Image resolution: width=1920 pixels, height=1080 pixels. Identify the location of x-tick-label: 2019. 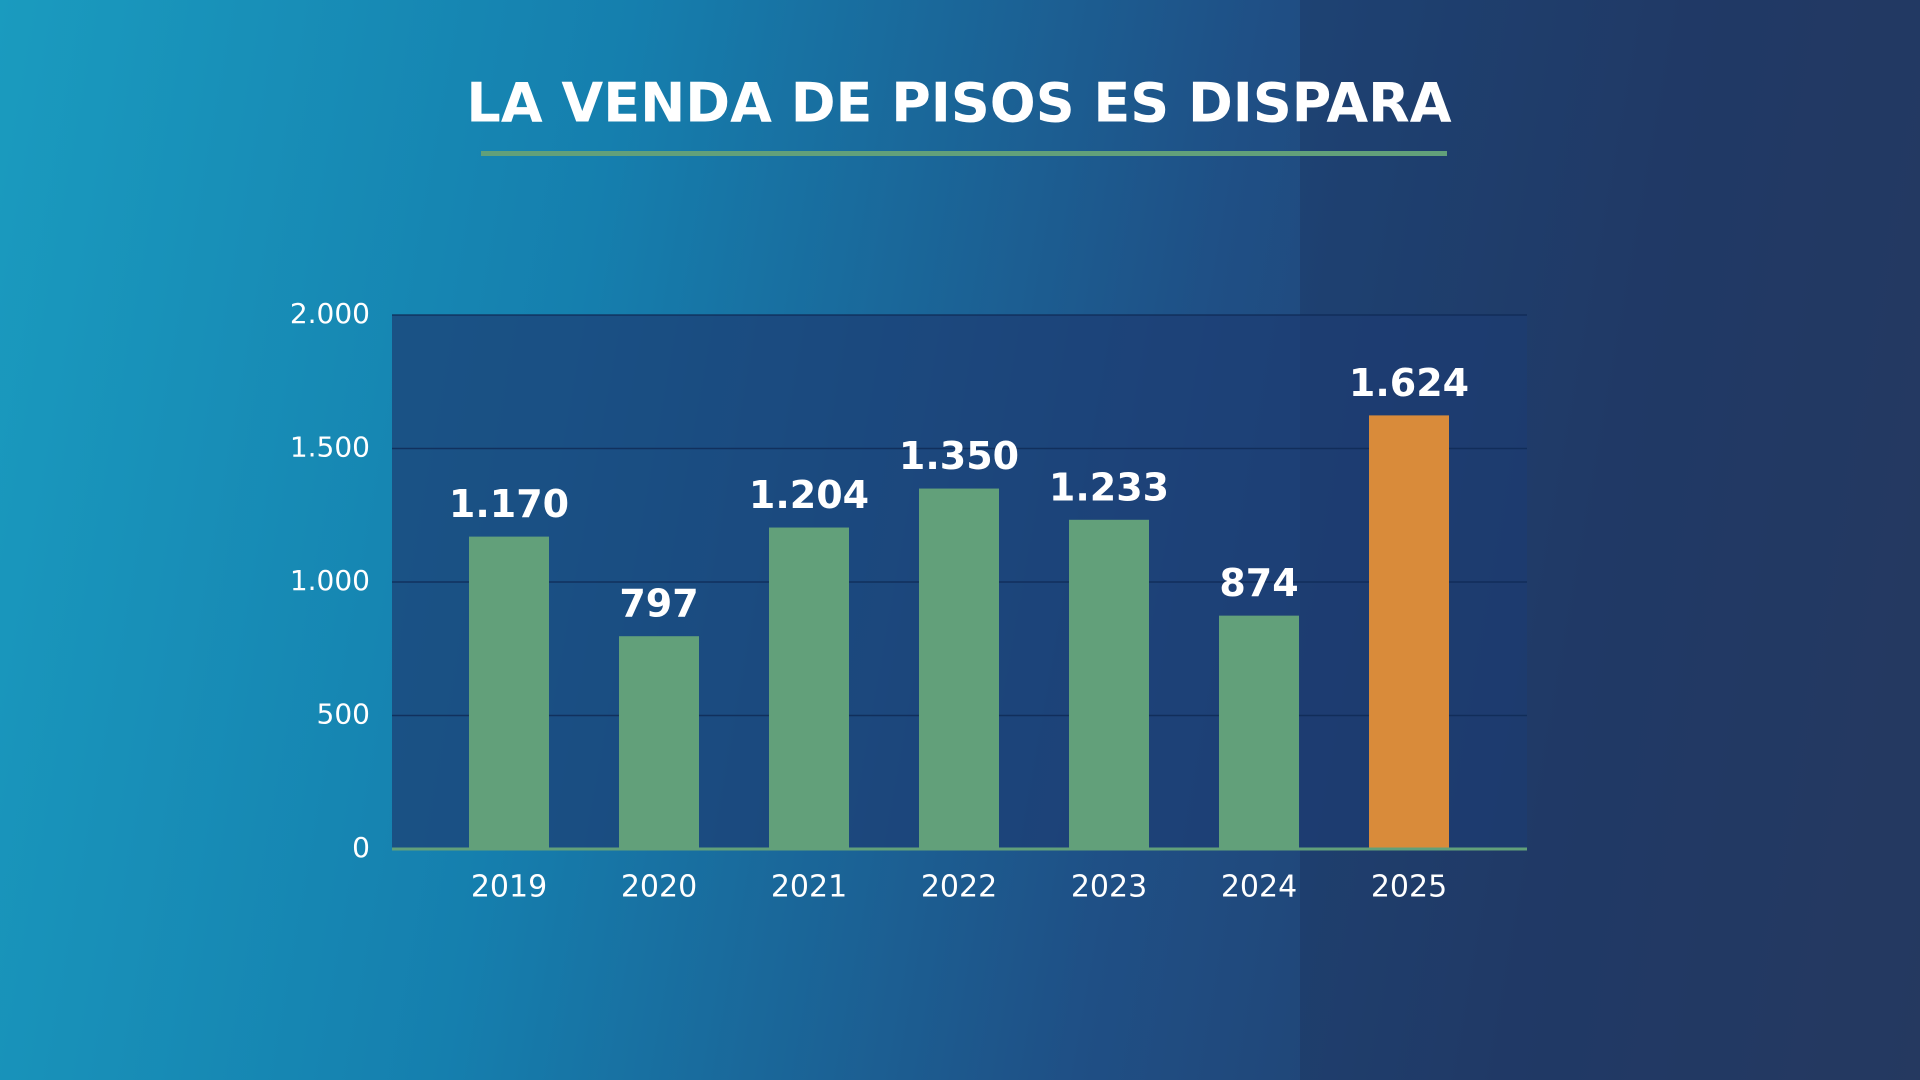
(509, 887).